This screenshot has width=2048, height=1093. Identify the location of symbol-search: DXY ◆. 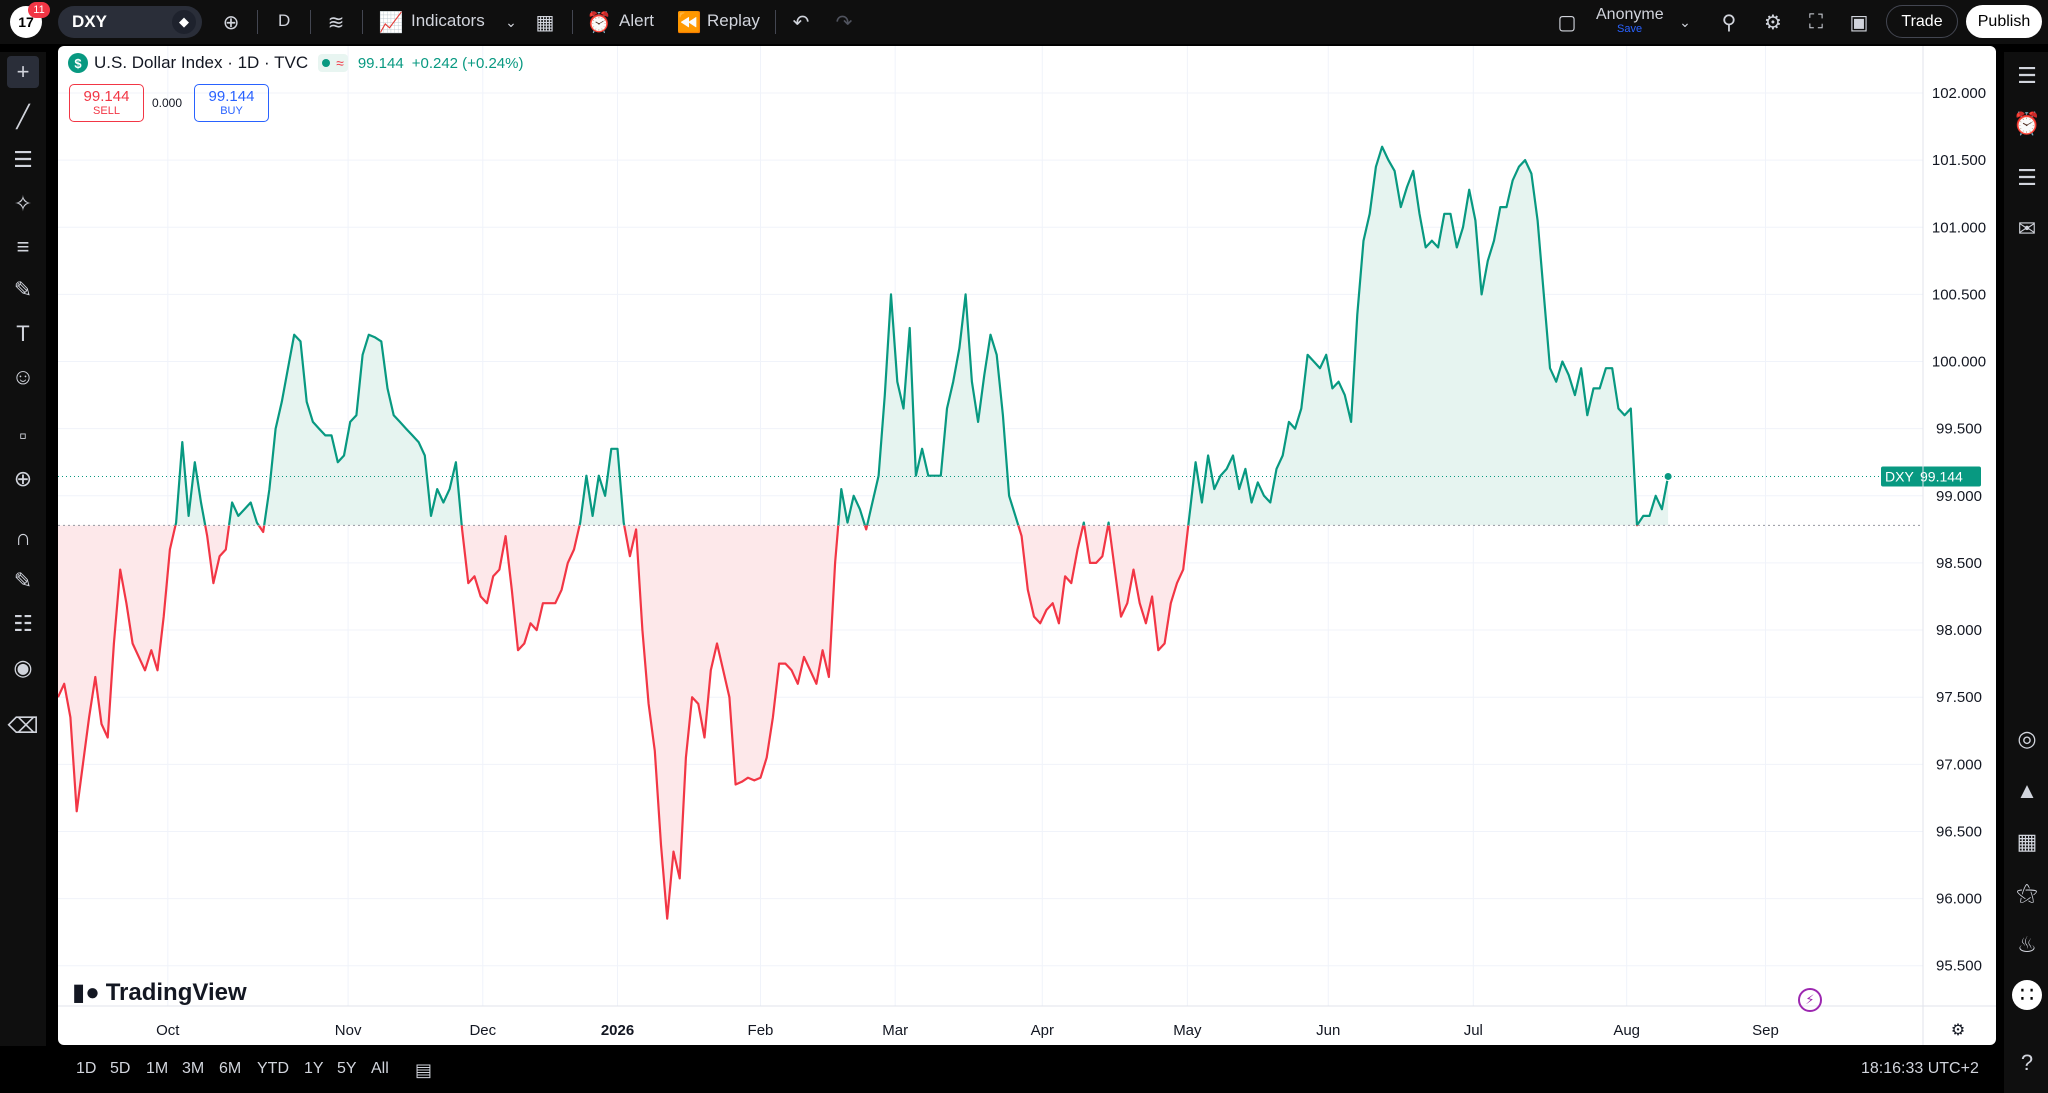
(130, 22).